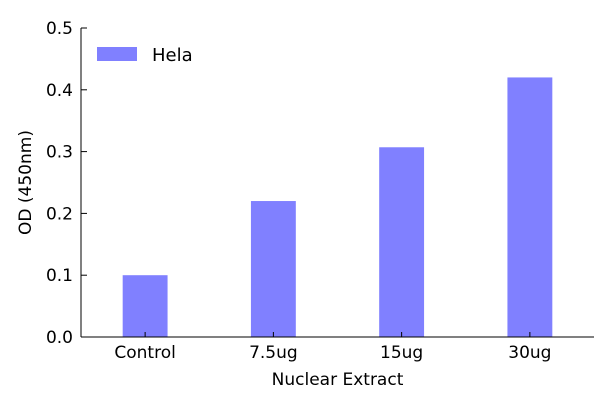 The width and height of the screenshot is (608, 405). Describe the element at coordinates (530, 207) in the screenshot. I see `bar-30ug` at that location.